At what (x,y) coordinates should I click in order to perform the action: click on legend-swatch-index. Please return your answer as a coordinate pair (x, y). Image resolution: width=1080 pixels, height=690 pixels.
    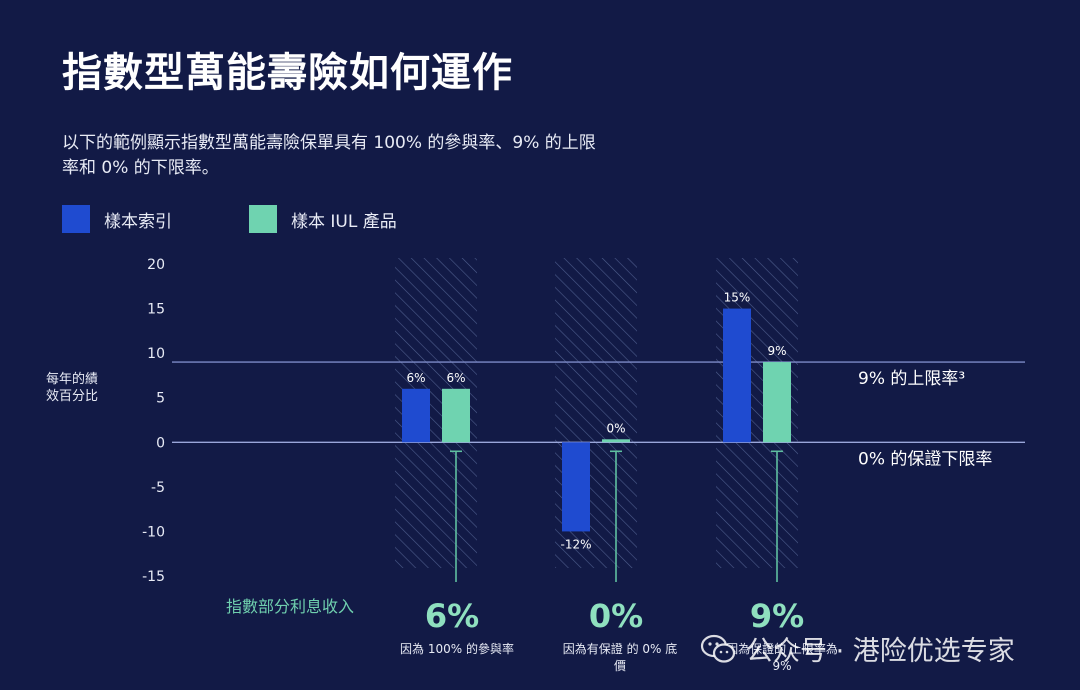
    Looking at the image, I should click on (76, 219).